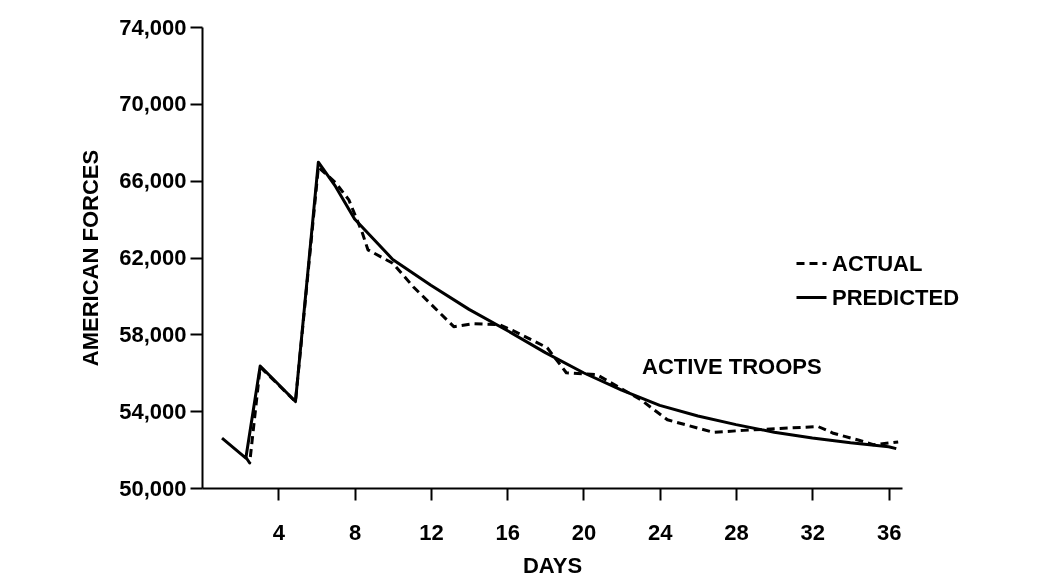  Describe the element at coordinates (153, 411) in the screenshot. I see `y-tick-label: 54,000` at that location.